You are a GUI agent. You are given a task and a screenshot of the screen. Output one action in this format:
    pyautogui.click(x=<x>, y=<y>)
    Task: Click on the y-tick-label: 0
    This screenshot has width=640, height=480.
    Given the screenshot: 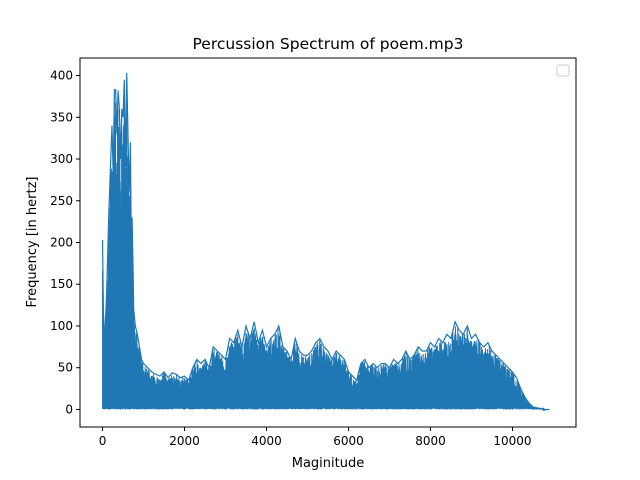 What is the action you would take?
    pyautogui.click(x=69, y=409)
    